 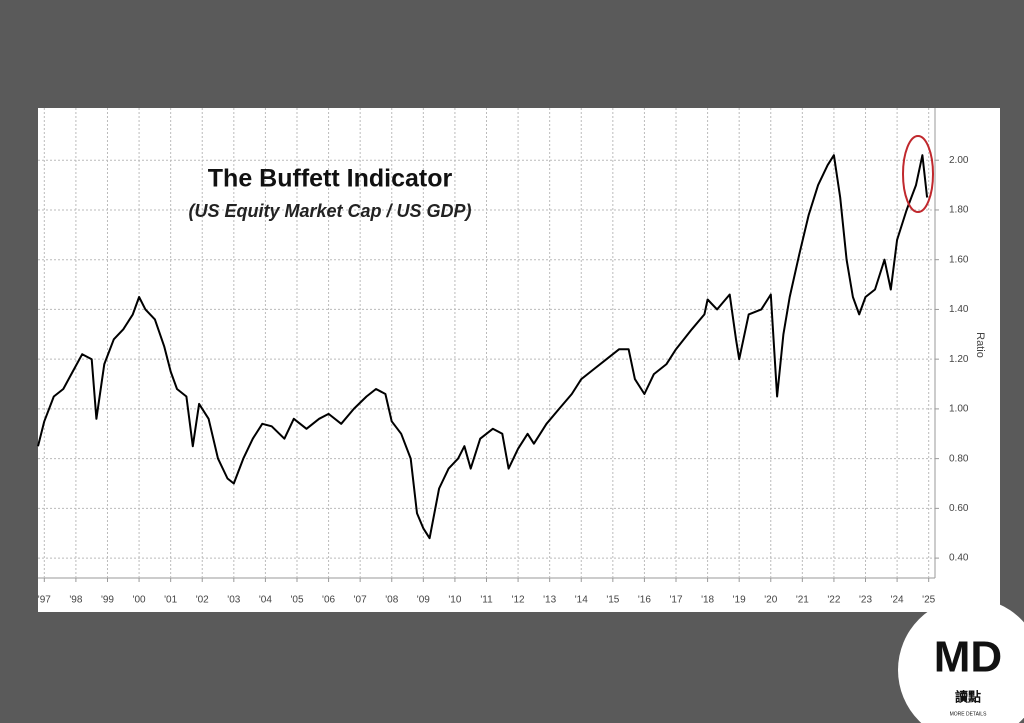 I want to click on x-tick-label: '02, so click(x=202, y=600).